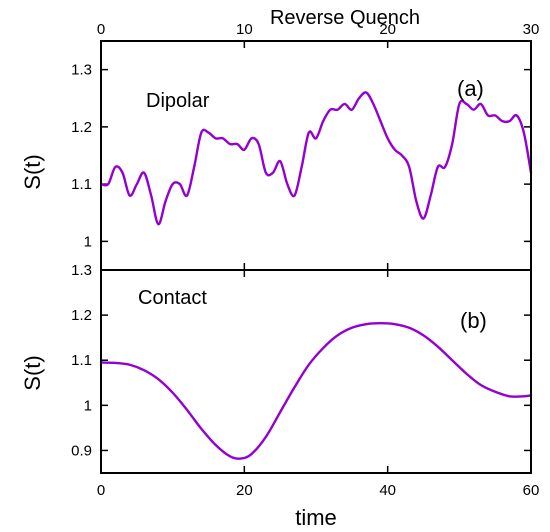 This screenshot has height=532, width=550. Describe the element at coordinates (32, 372) in the screenshot. I see `bottom-y-axis-label: S(t)` at that location.